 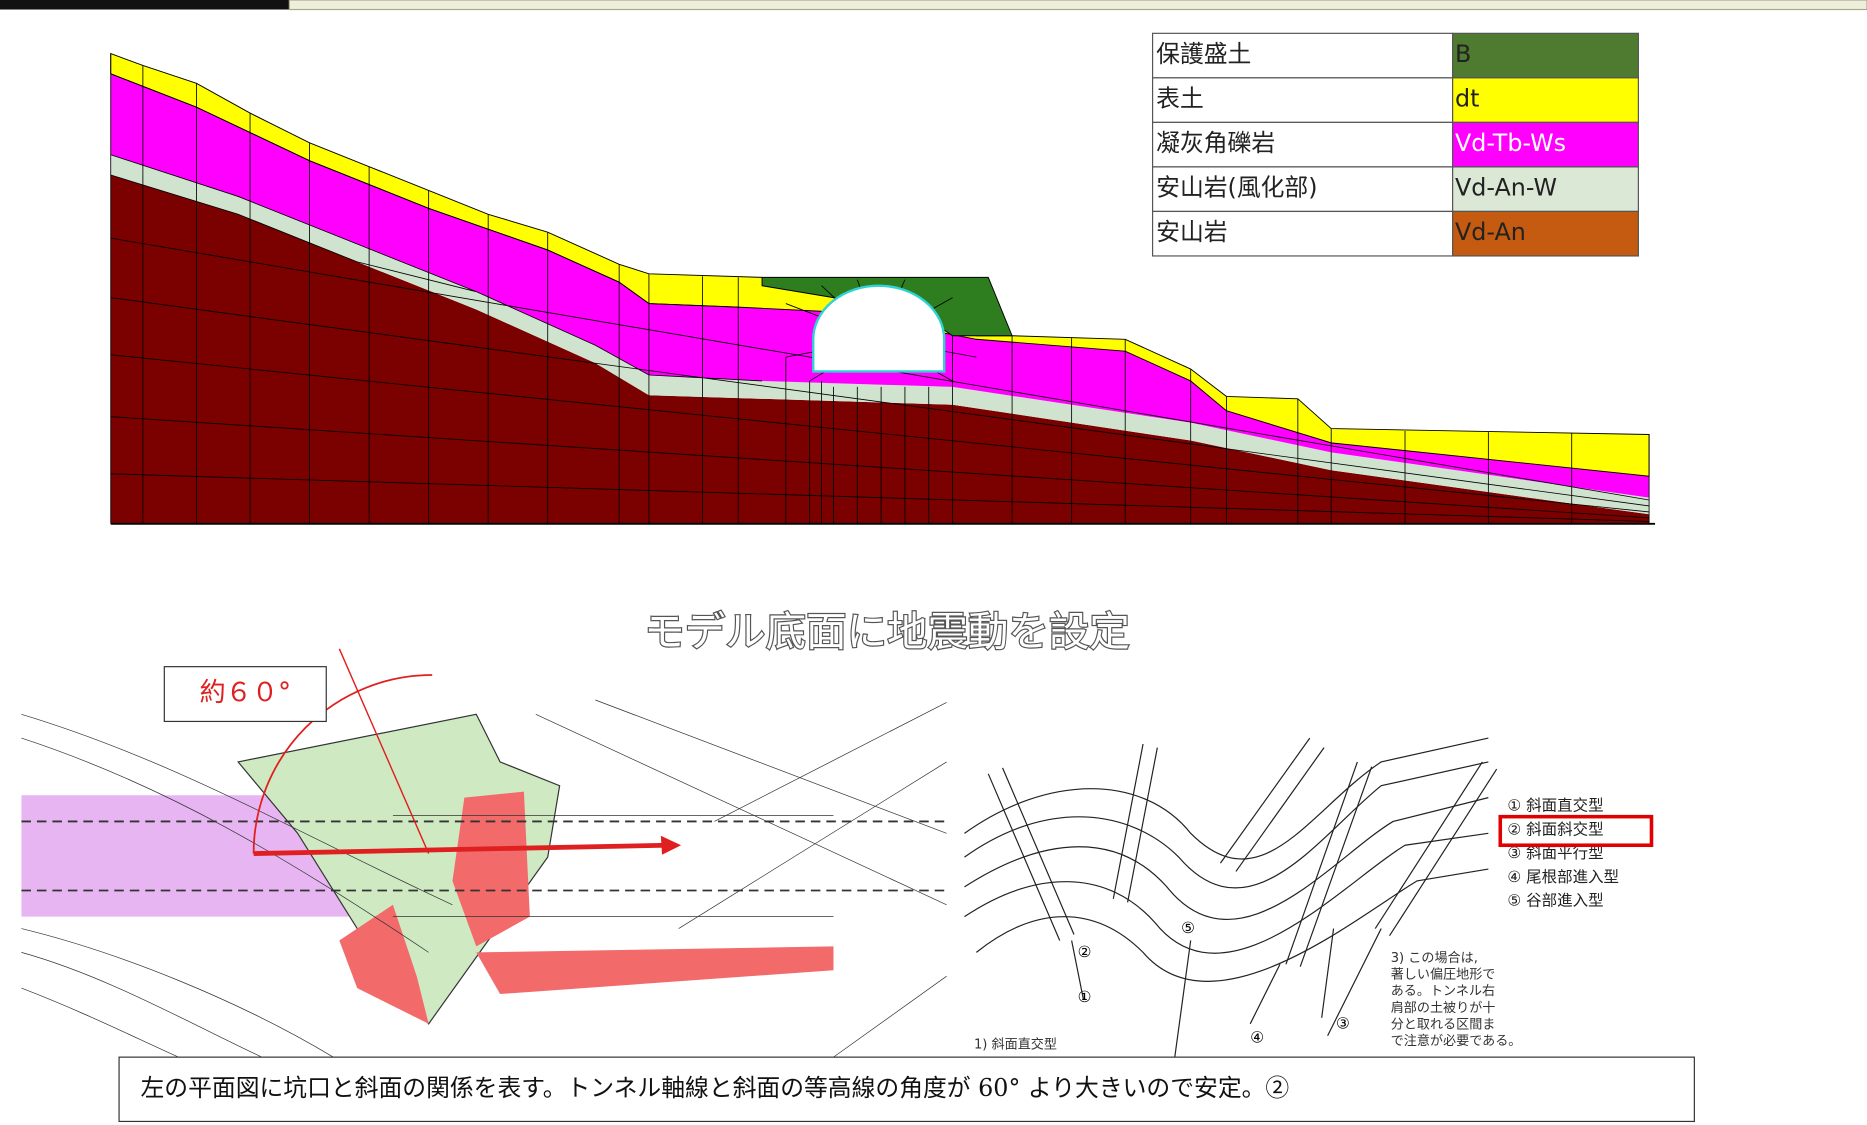 I want to click on marker: ①, so click(x=1085, y=997).